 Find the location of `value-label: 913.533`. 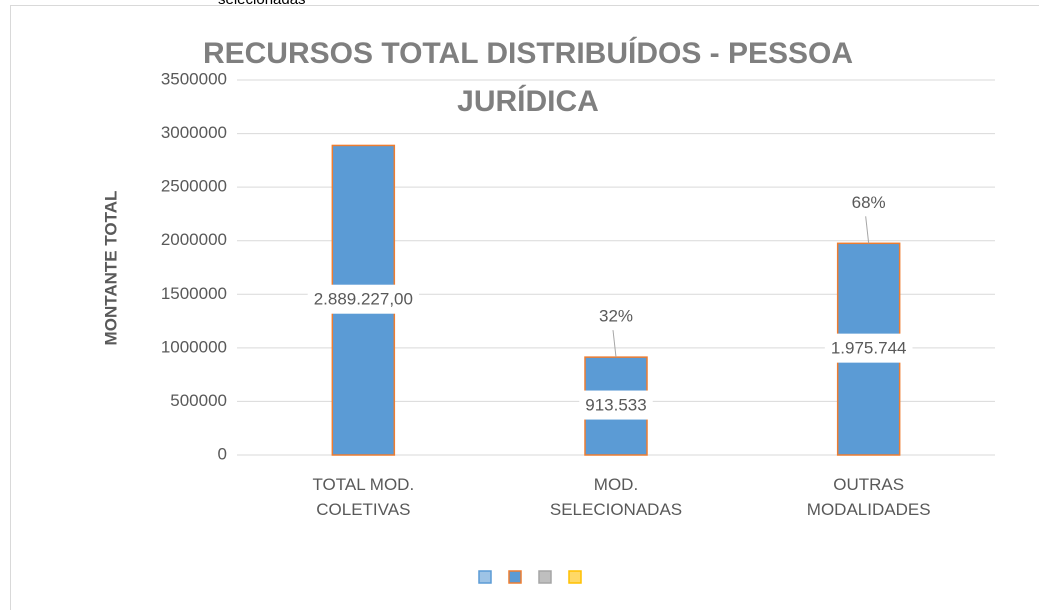

value-label: 913.533 is located at coordinates (615, 405).